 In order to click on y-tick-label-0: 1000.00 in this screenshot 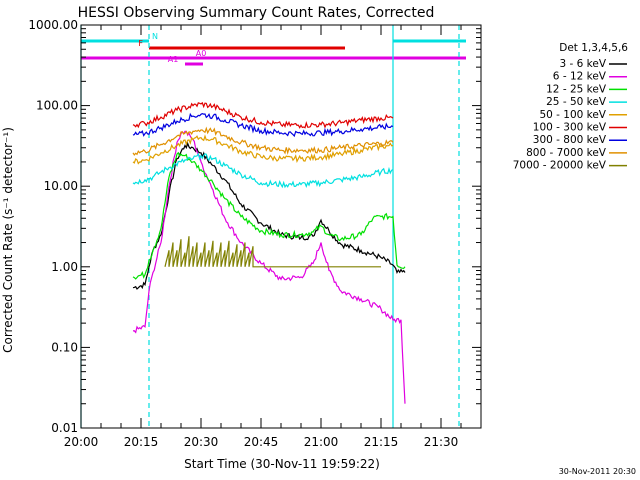, I will do `click(53, 25)`.